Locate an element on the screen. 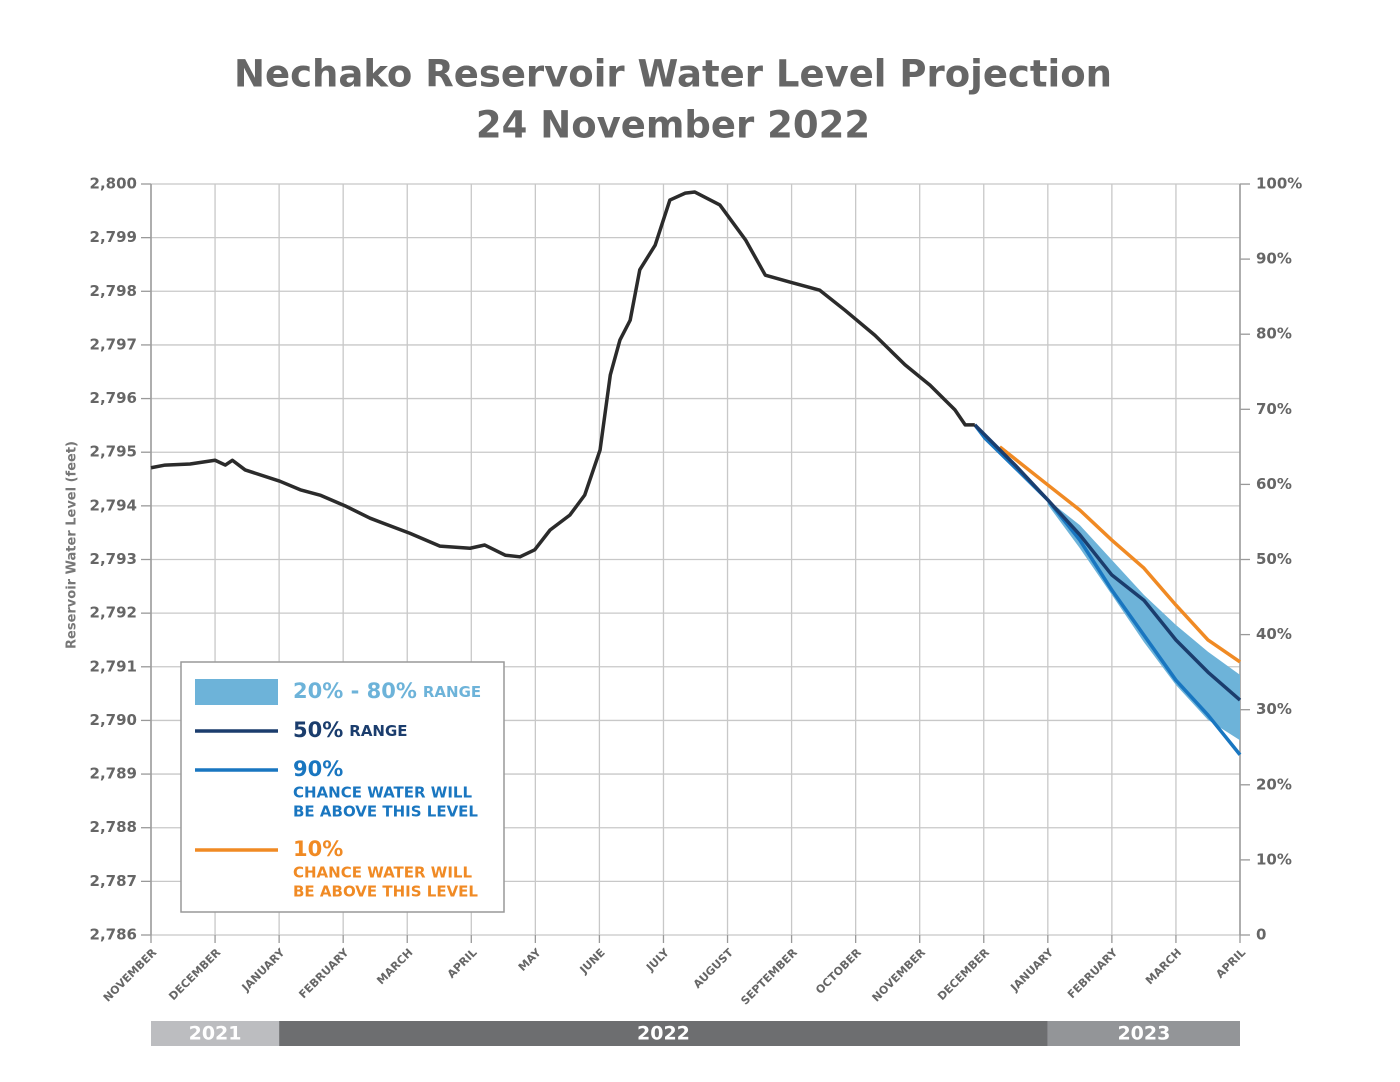  y2-tick-label: 0 is located at coordinates (1261, 935).